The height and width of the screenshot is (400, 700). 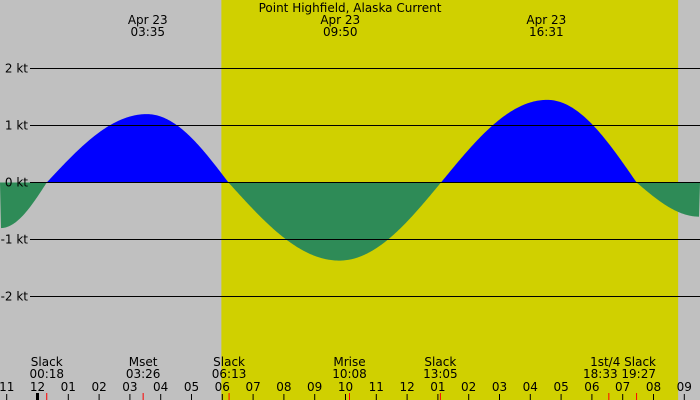 I want to click on event-name: Mset, so click(x=143, y=362).